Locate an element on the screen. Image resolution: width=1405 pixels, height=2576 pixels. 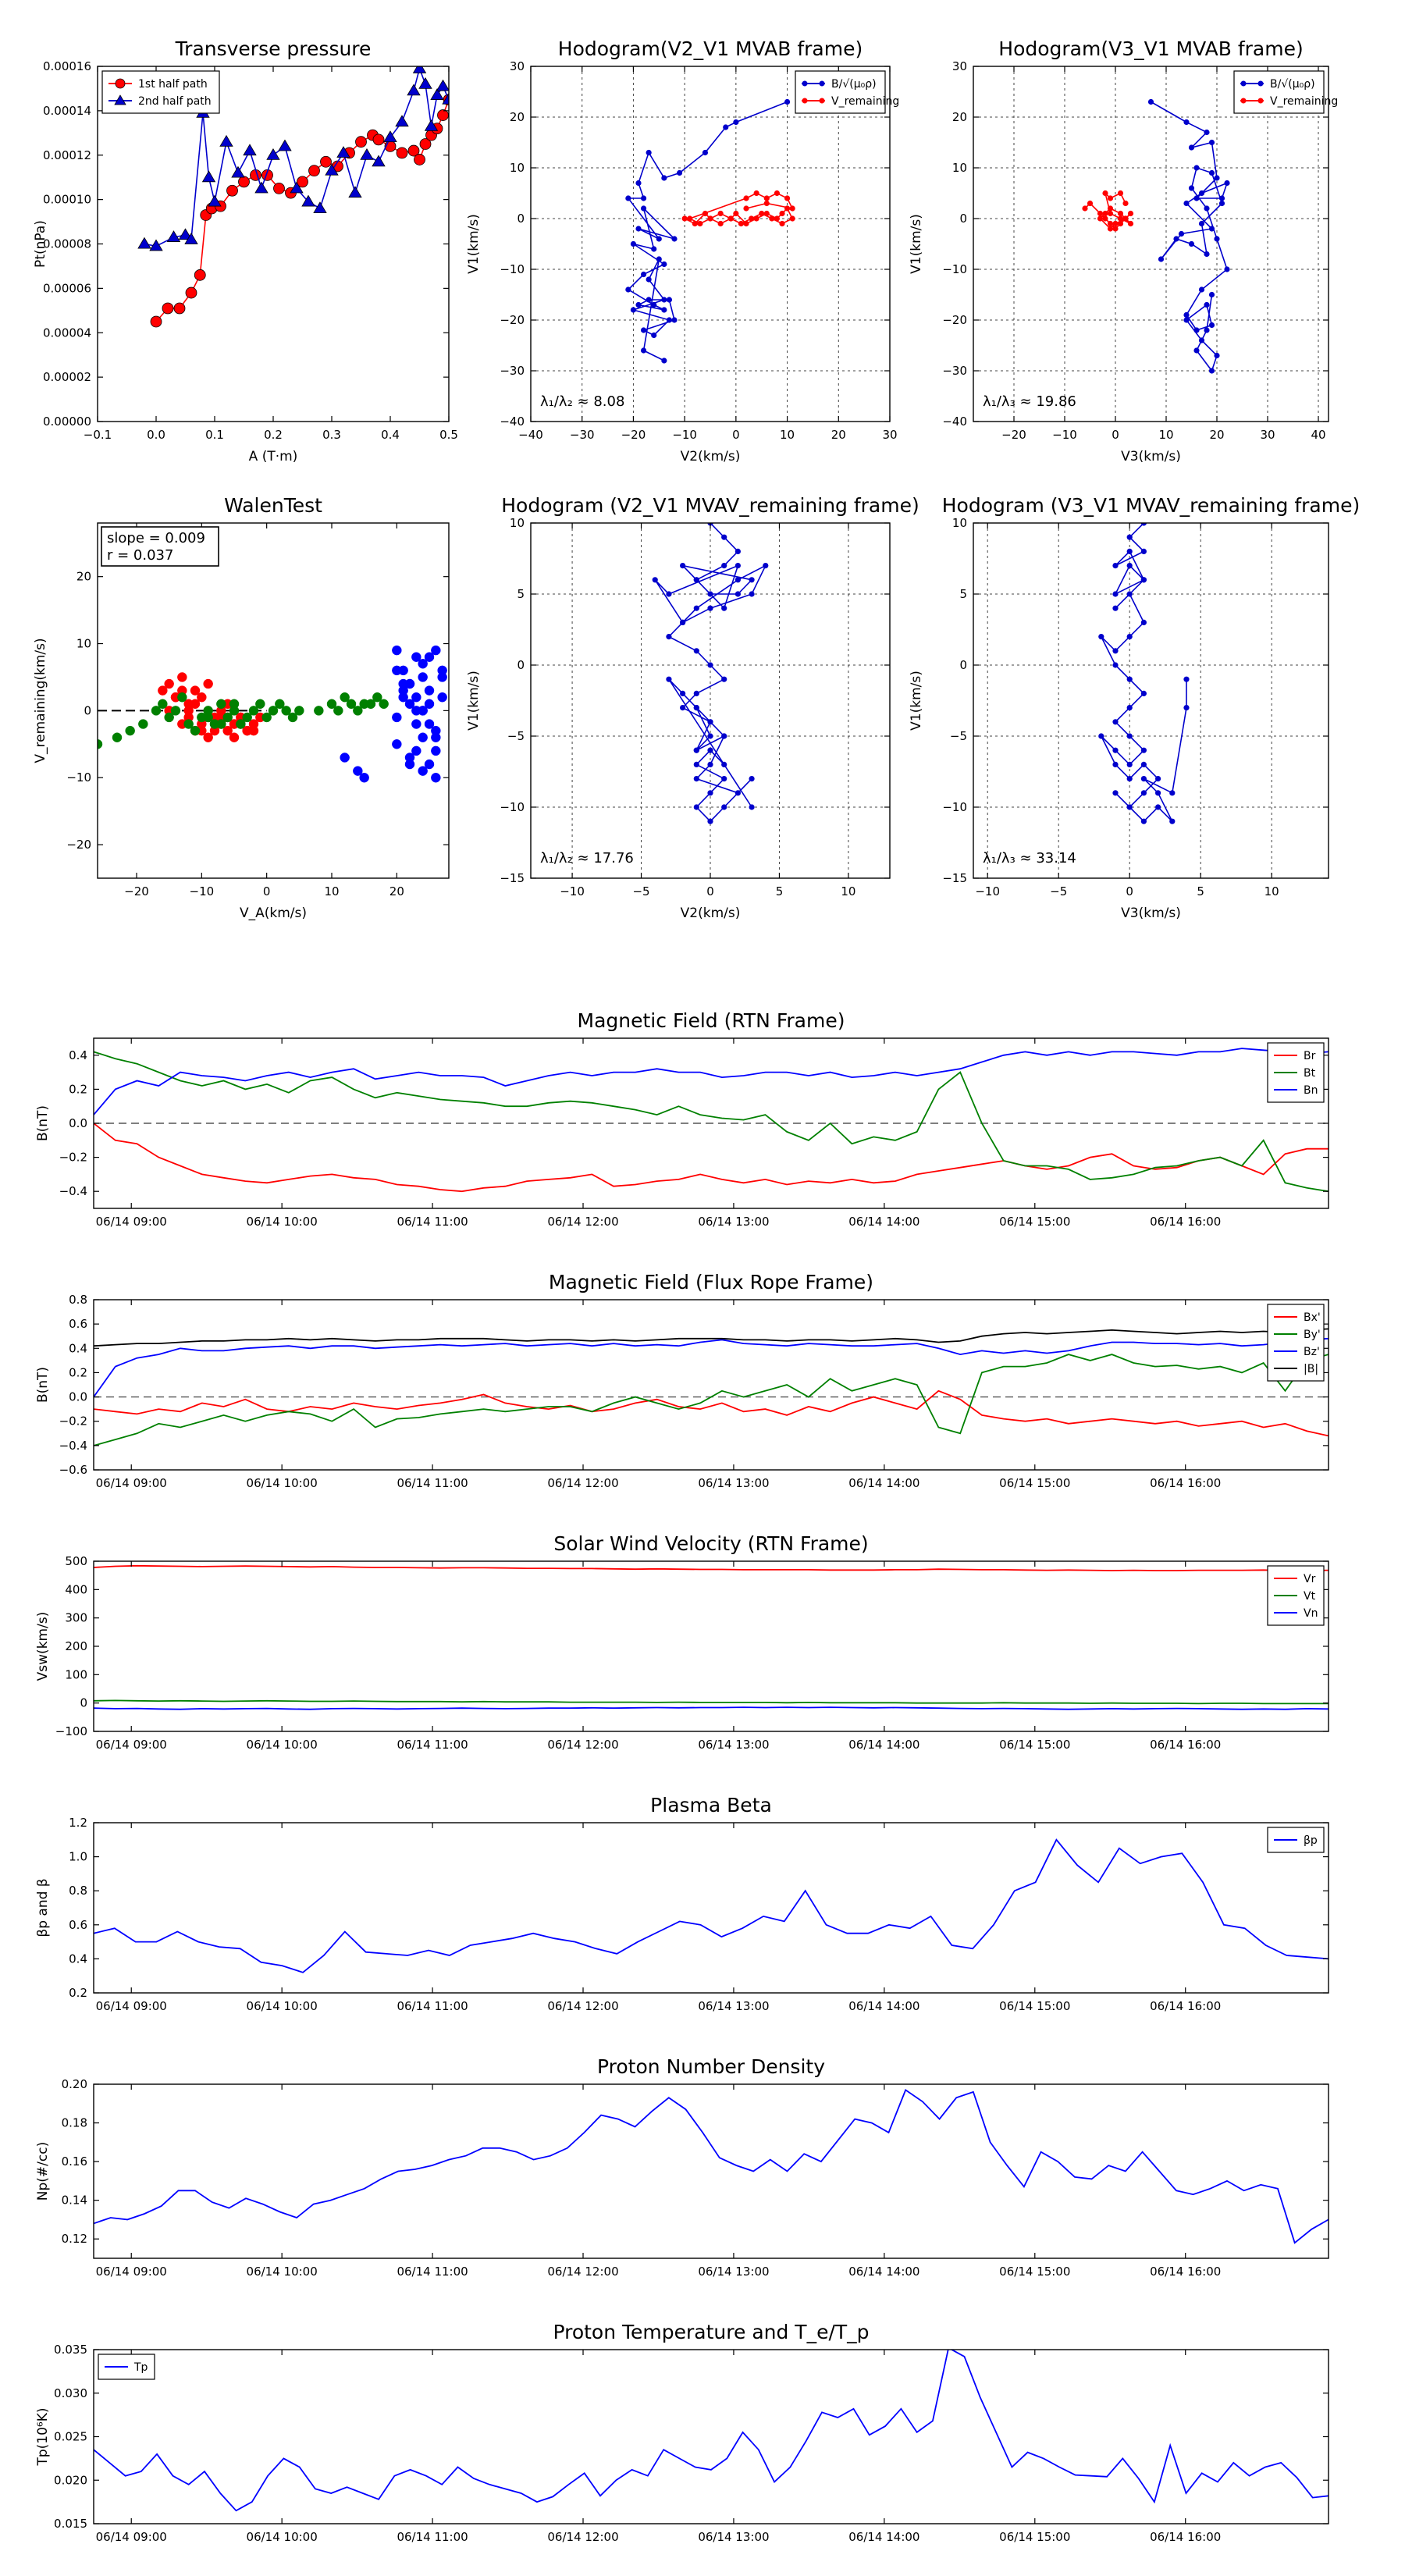
legend-label: βp is located at coordinates (1311, 1840).